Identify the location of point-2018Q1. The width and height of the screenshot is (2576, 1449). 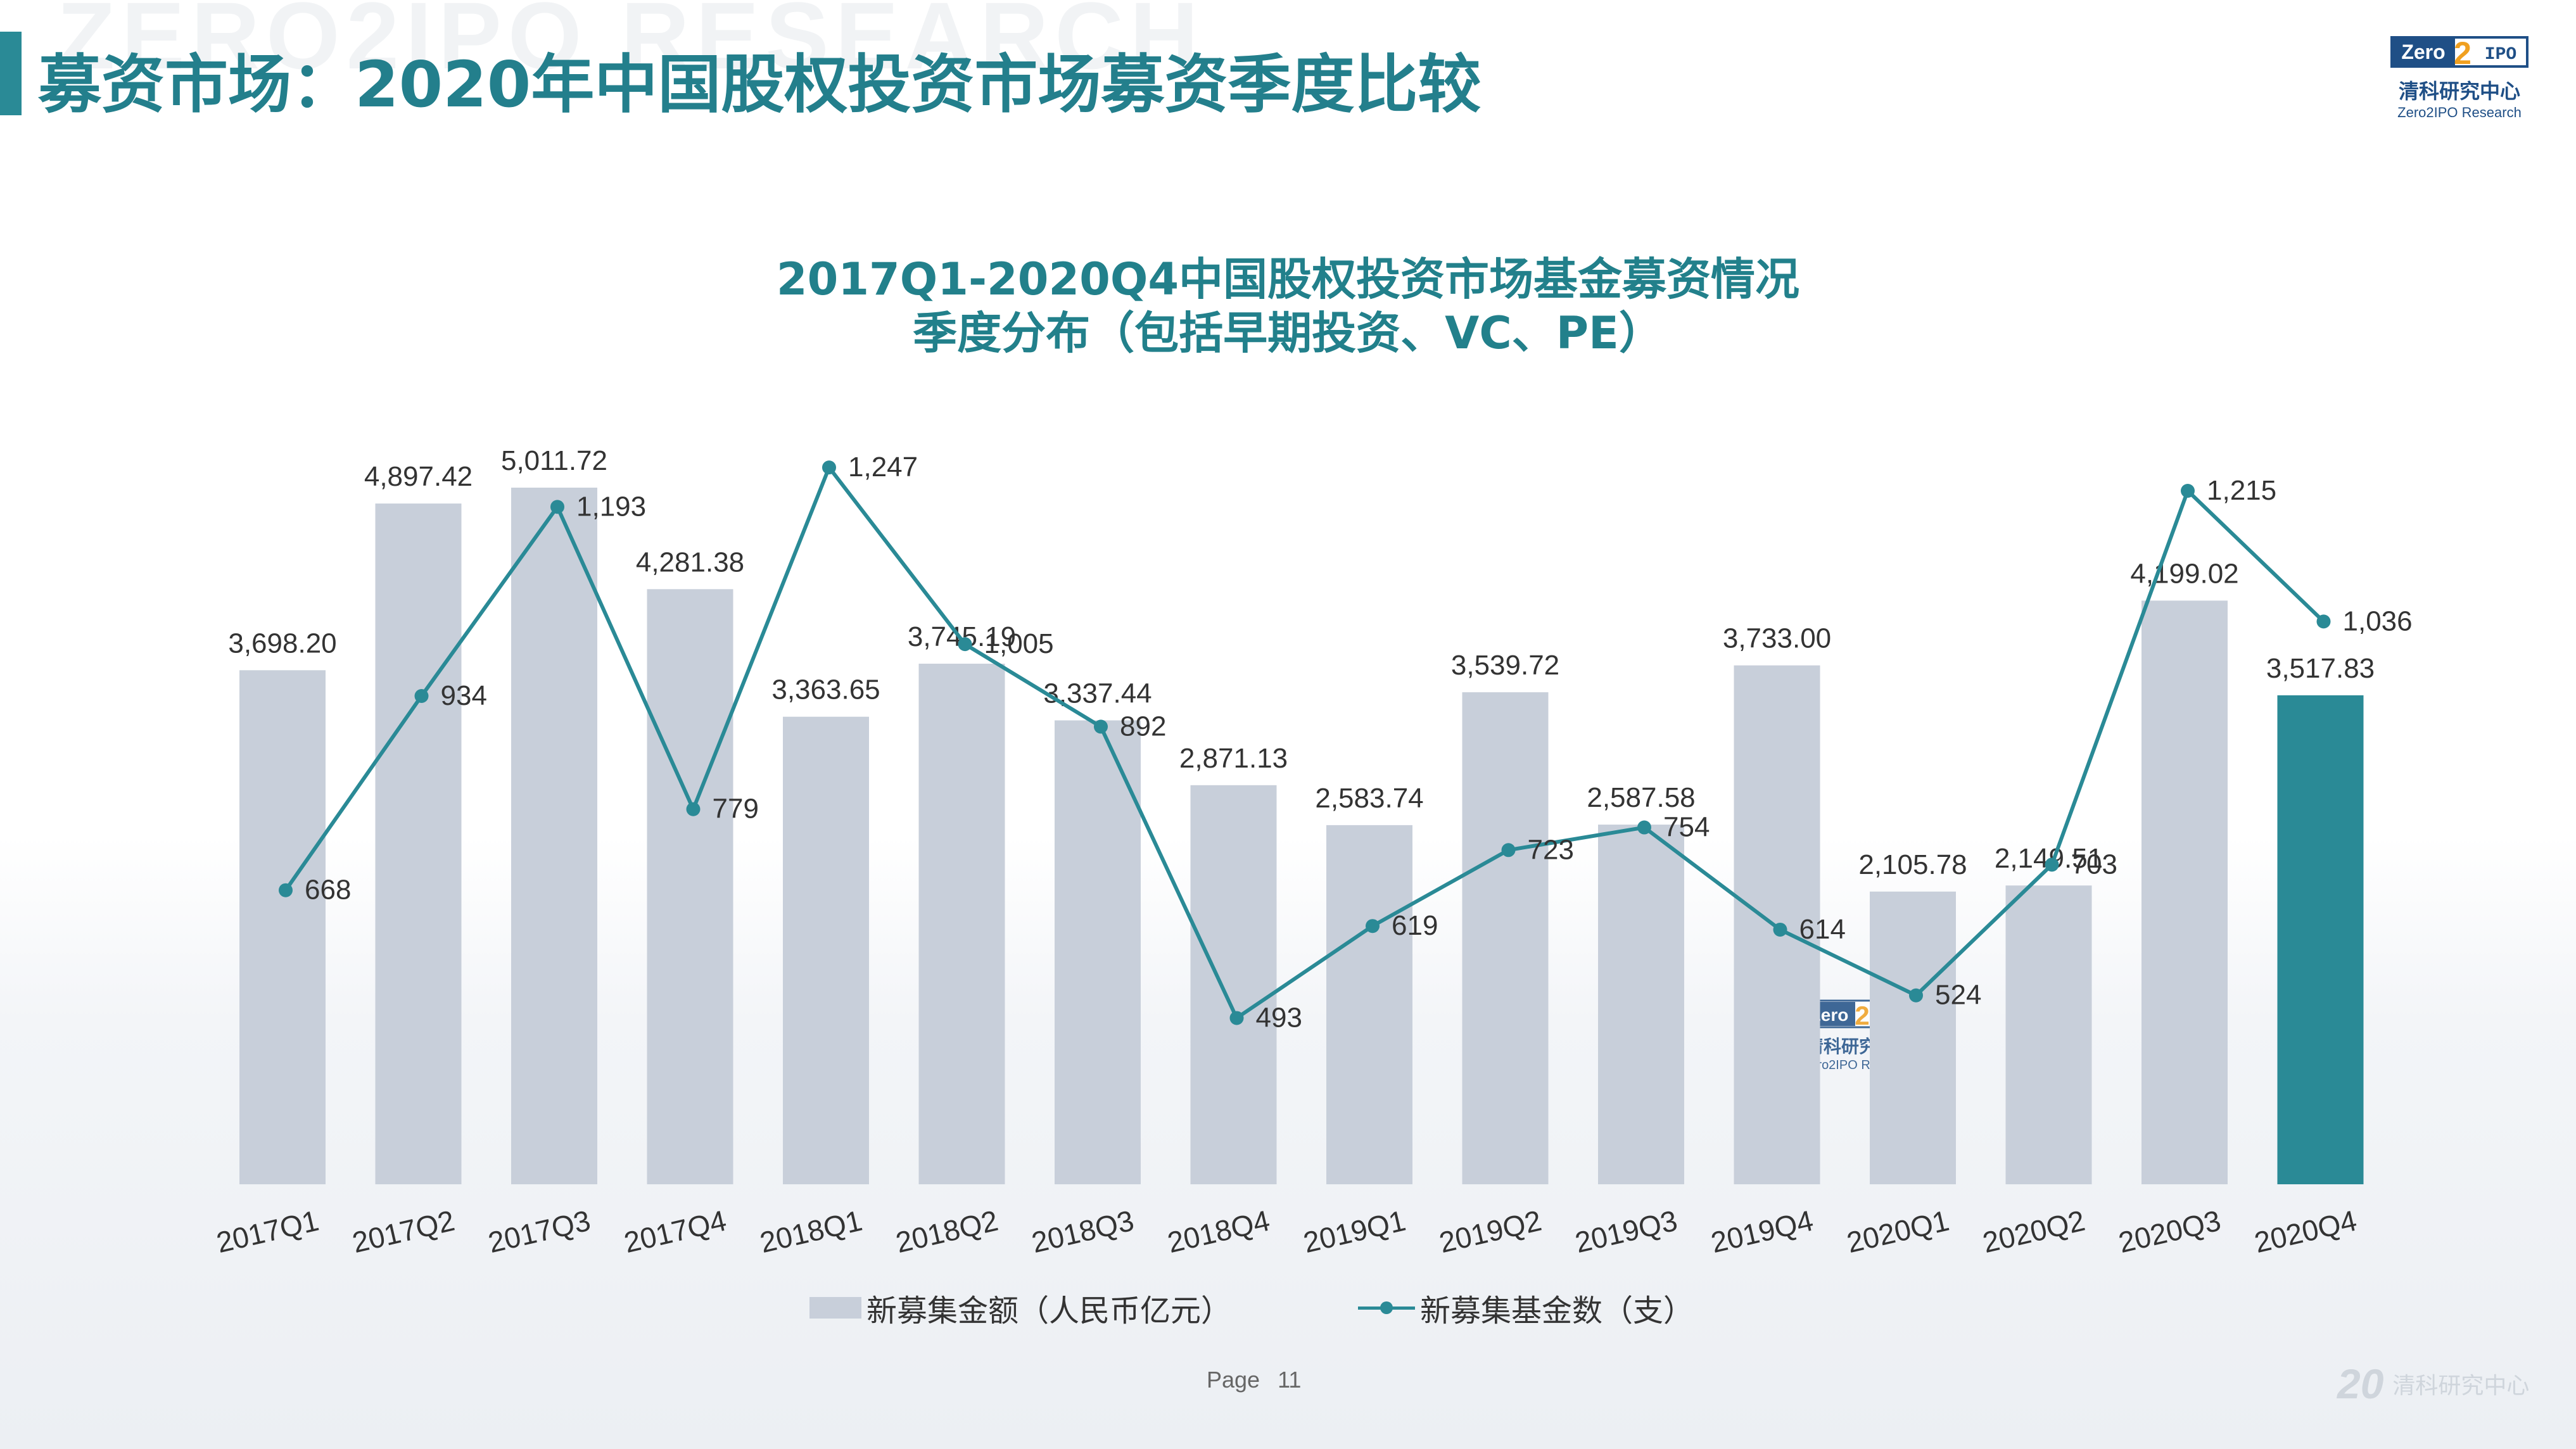
(829, 468).